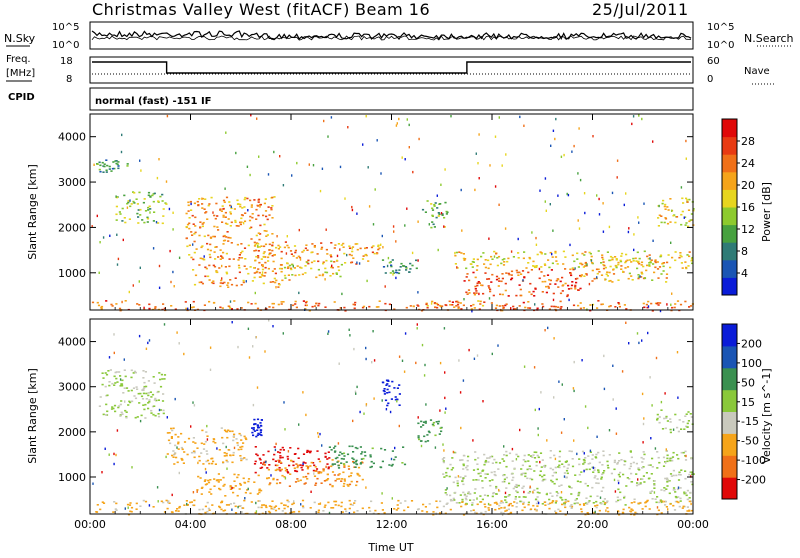 The height and width of the screenshot is (558, 800). What do you see at coordinates (32, 212) in the screenshot?
I see `power-y-label: Slant Range [km]` at bounding box center [32, 212].